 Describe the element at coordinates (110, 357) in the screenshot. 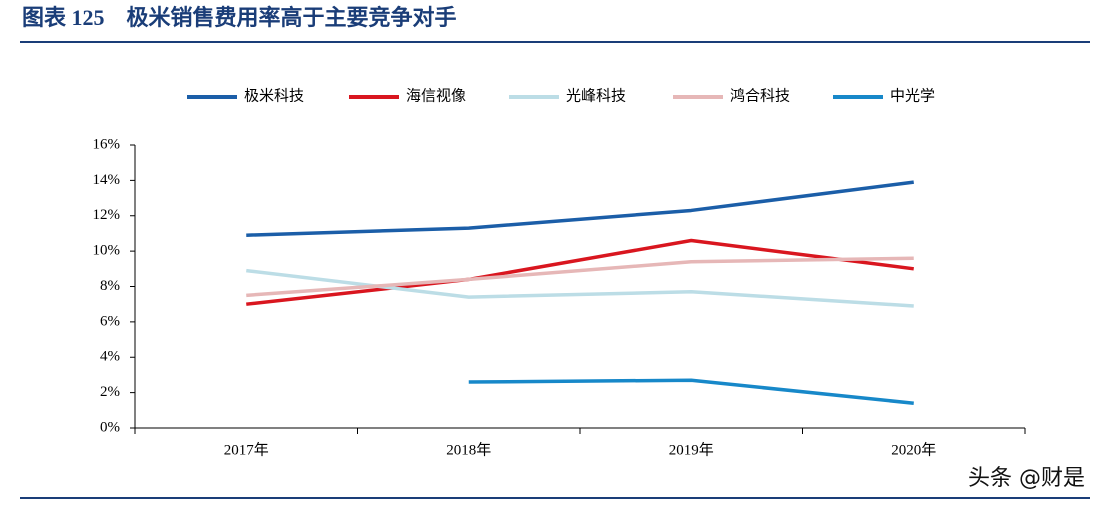

I see `y-tick-label: 4%` at that location.